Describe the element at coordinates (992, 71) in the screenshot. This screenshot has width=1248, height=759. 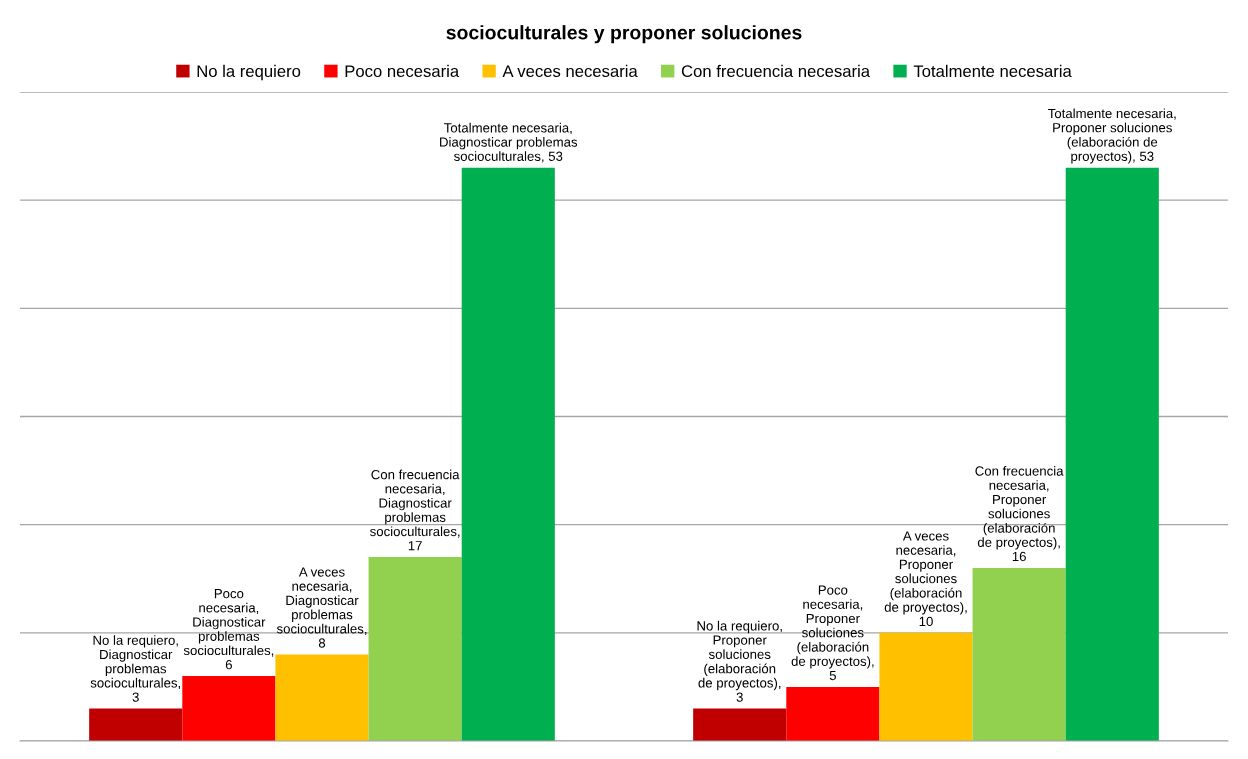
I see `legend-label: Totalmente necesaria` at that location.